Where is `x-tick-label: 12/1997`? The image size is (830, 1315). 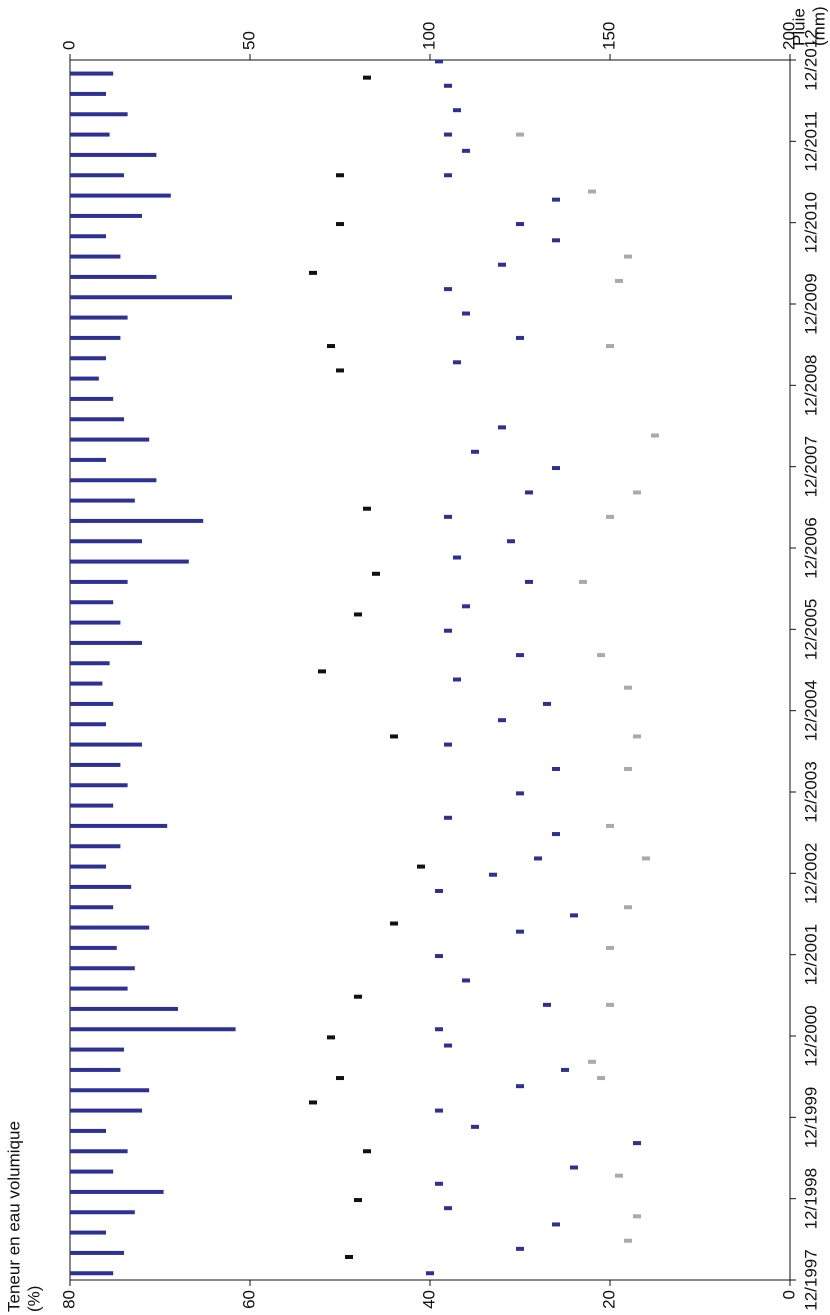
x-tick-label: 12/1997 is located at coordinates (810, 1279).